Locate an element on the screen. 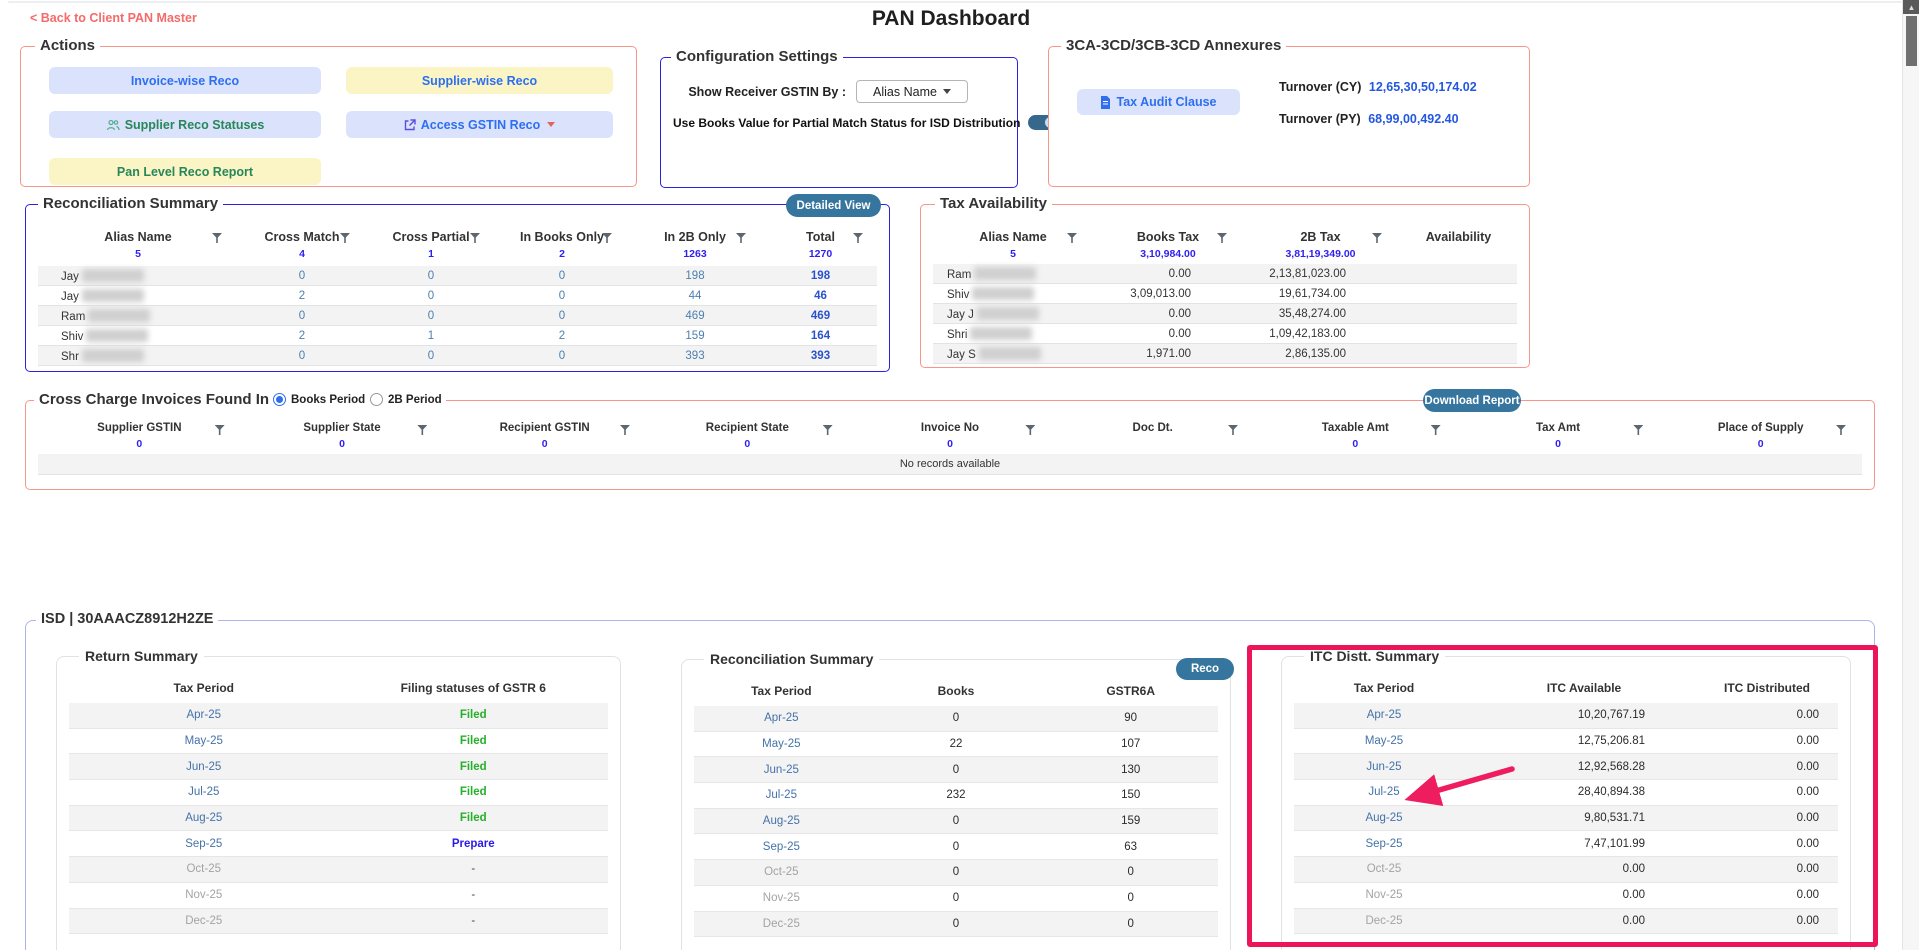 The width and height of the screenshot is (1919, 950). access-gstin-reco-button: Access GSTIN Reco is located at coordinates (479, 124).